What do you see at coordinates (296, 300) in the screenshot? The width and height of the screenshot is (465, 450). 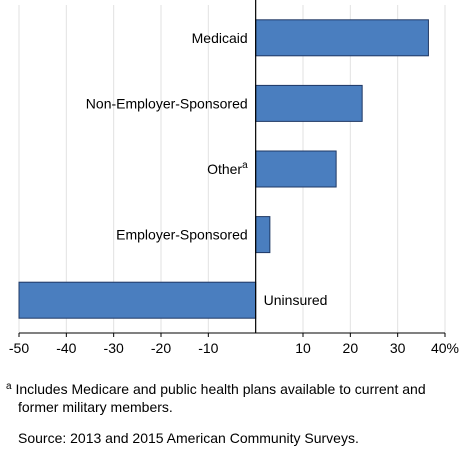 I see `category-label: Uninsured` at bounding box center [296, 300].